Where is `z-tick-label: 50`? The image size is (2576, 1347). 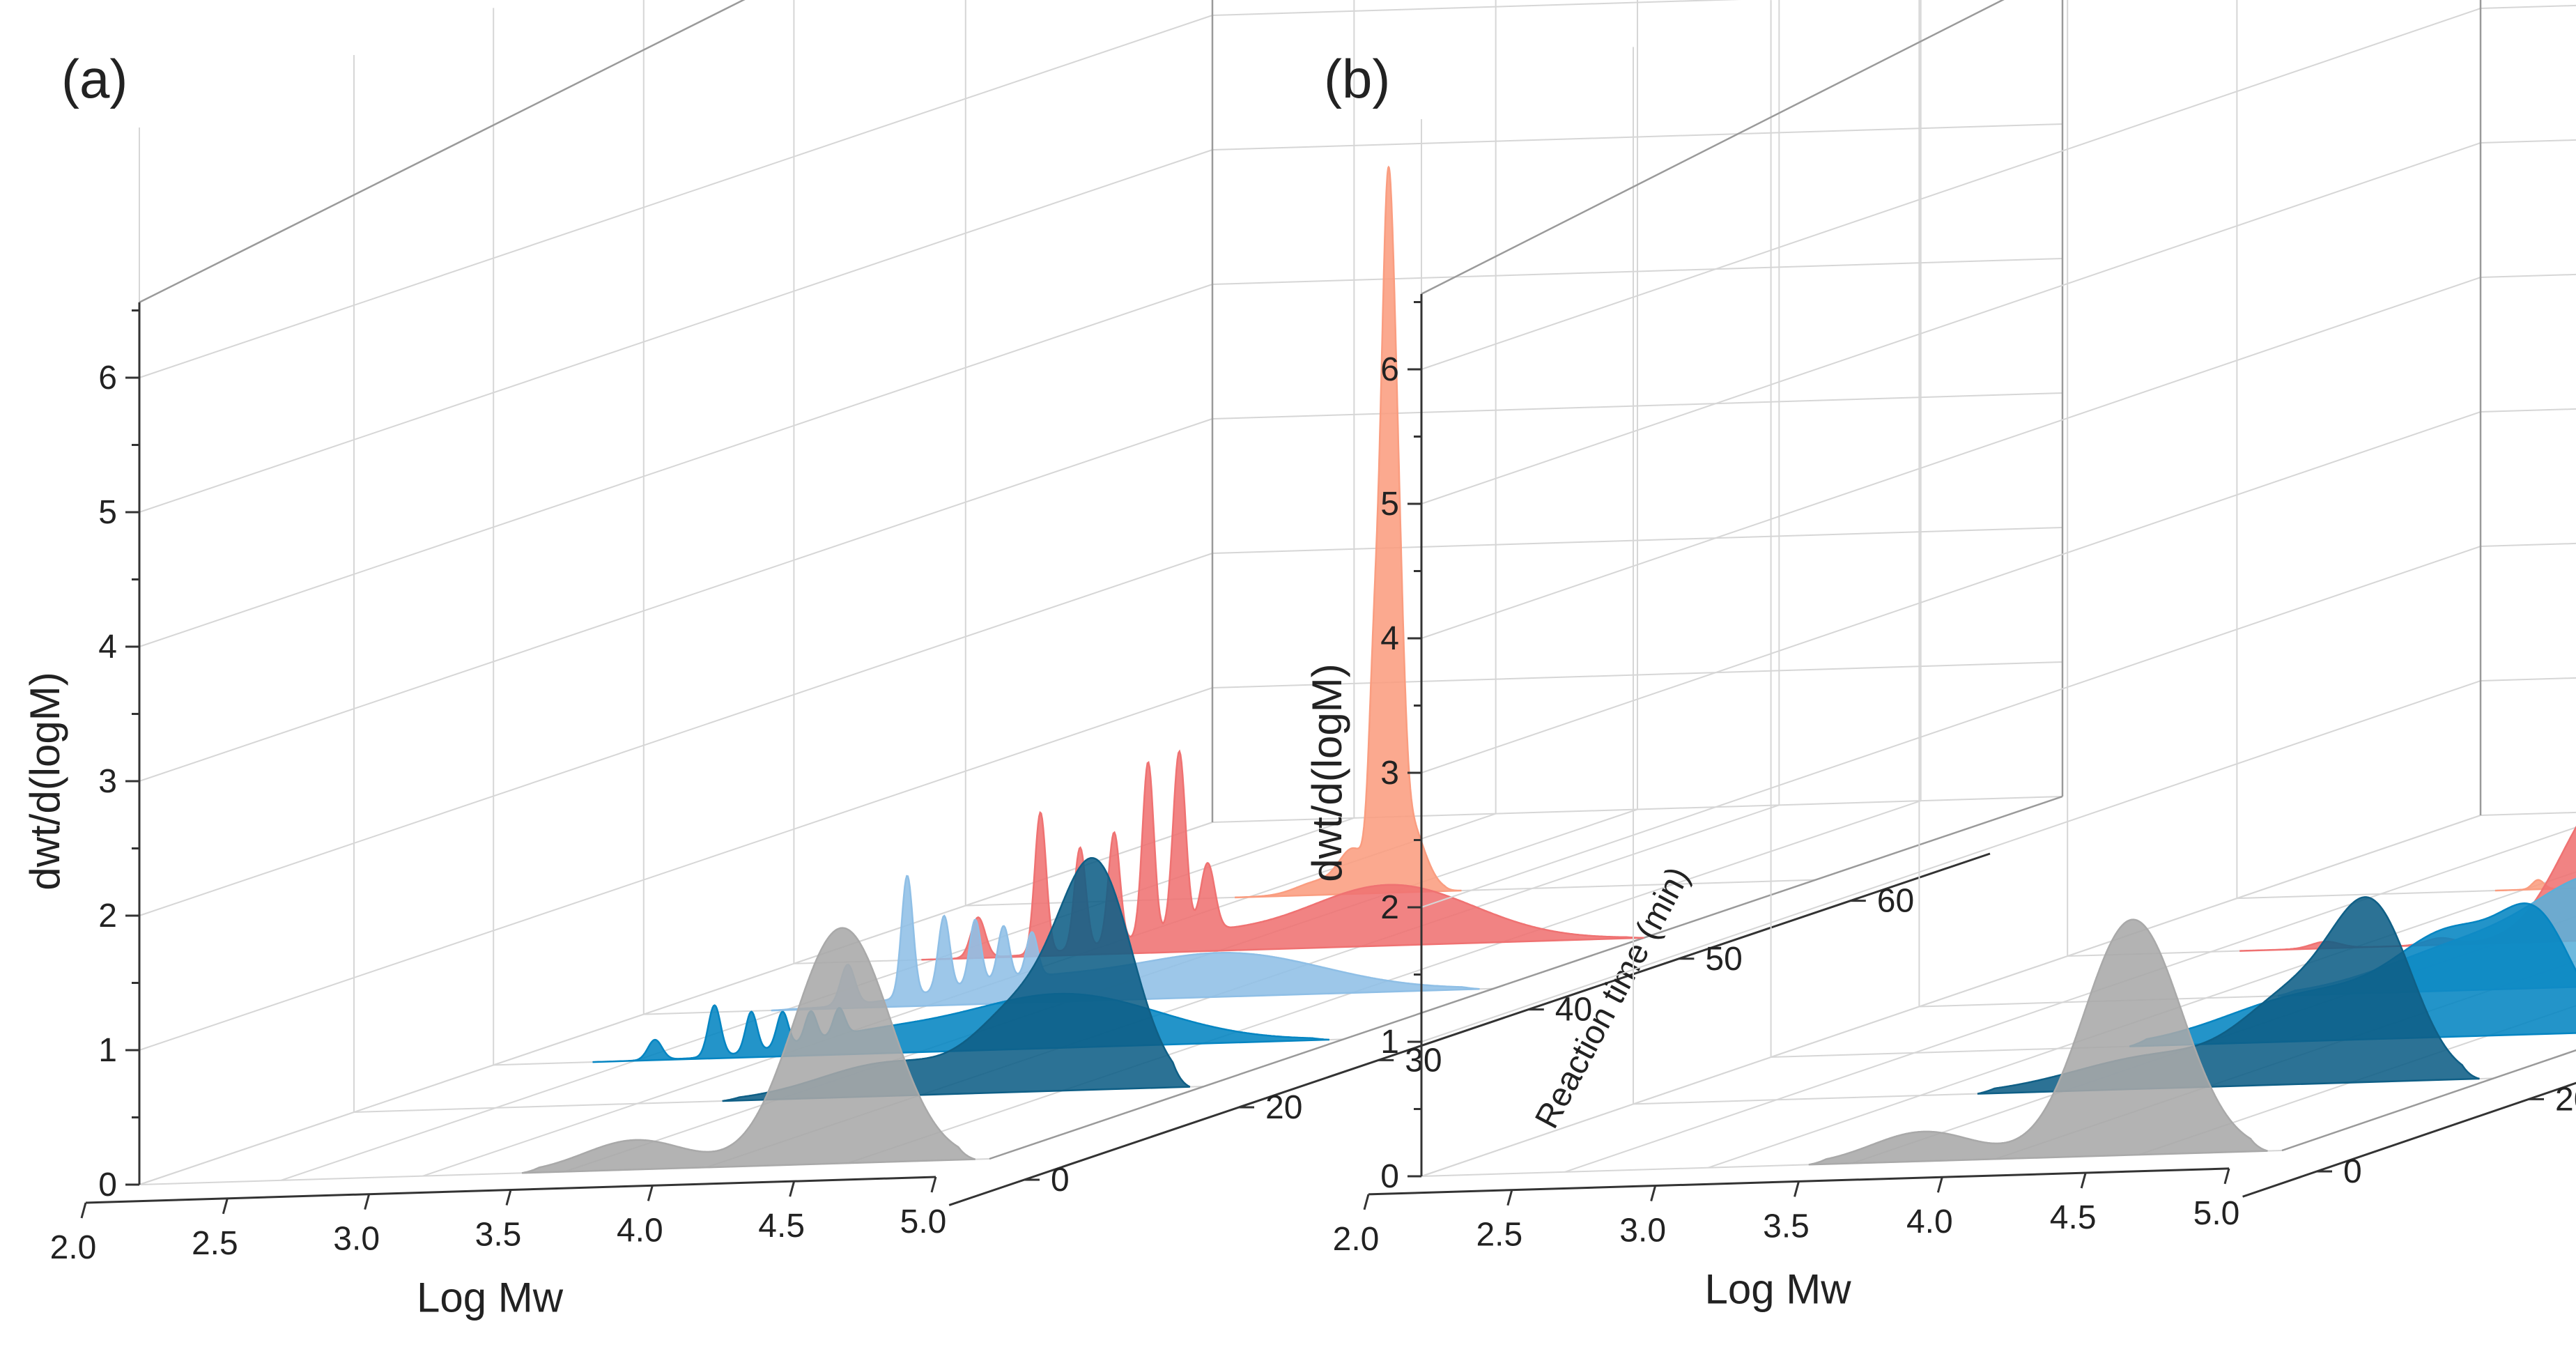
z-tick-label: 50 is located at coordinates (1723, 959).